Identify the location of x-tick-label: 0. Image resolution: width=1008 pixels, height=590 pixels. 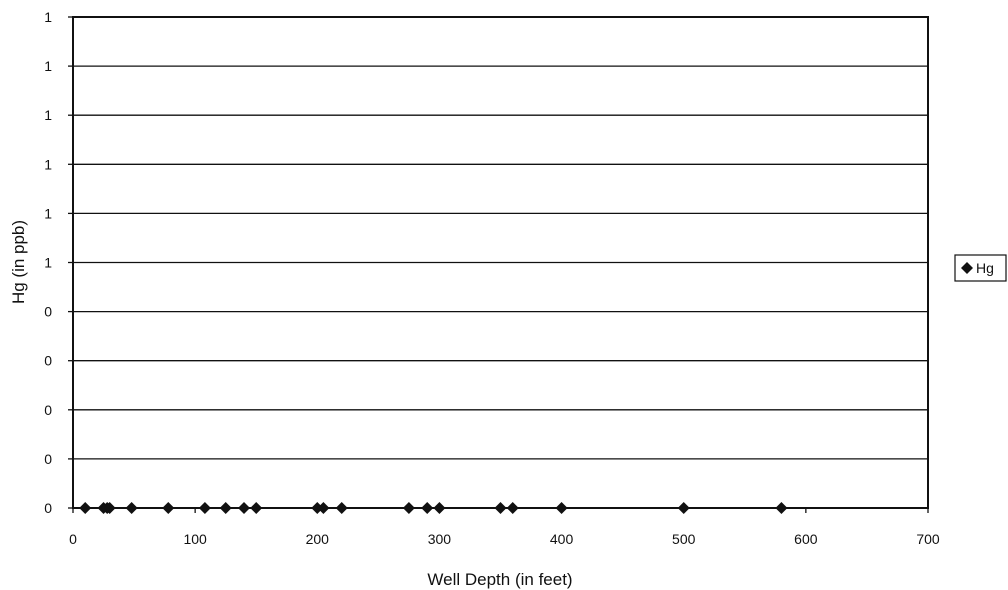
(73, 539).